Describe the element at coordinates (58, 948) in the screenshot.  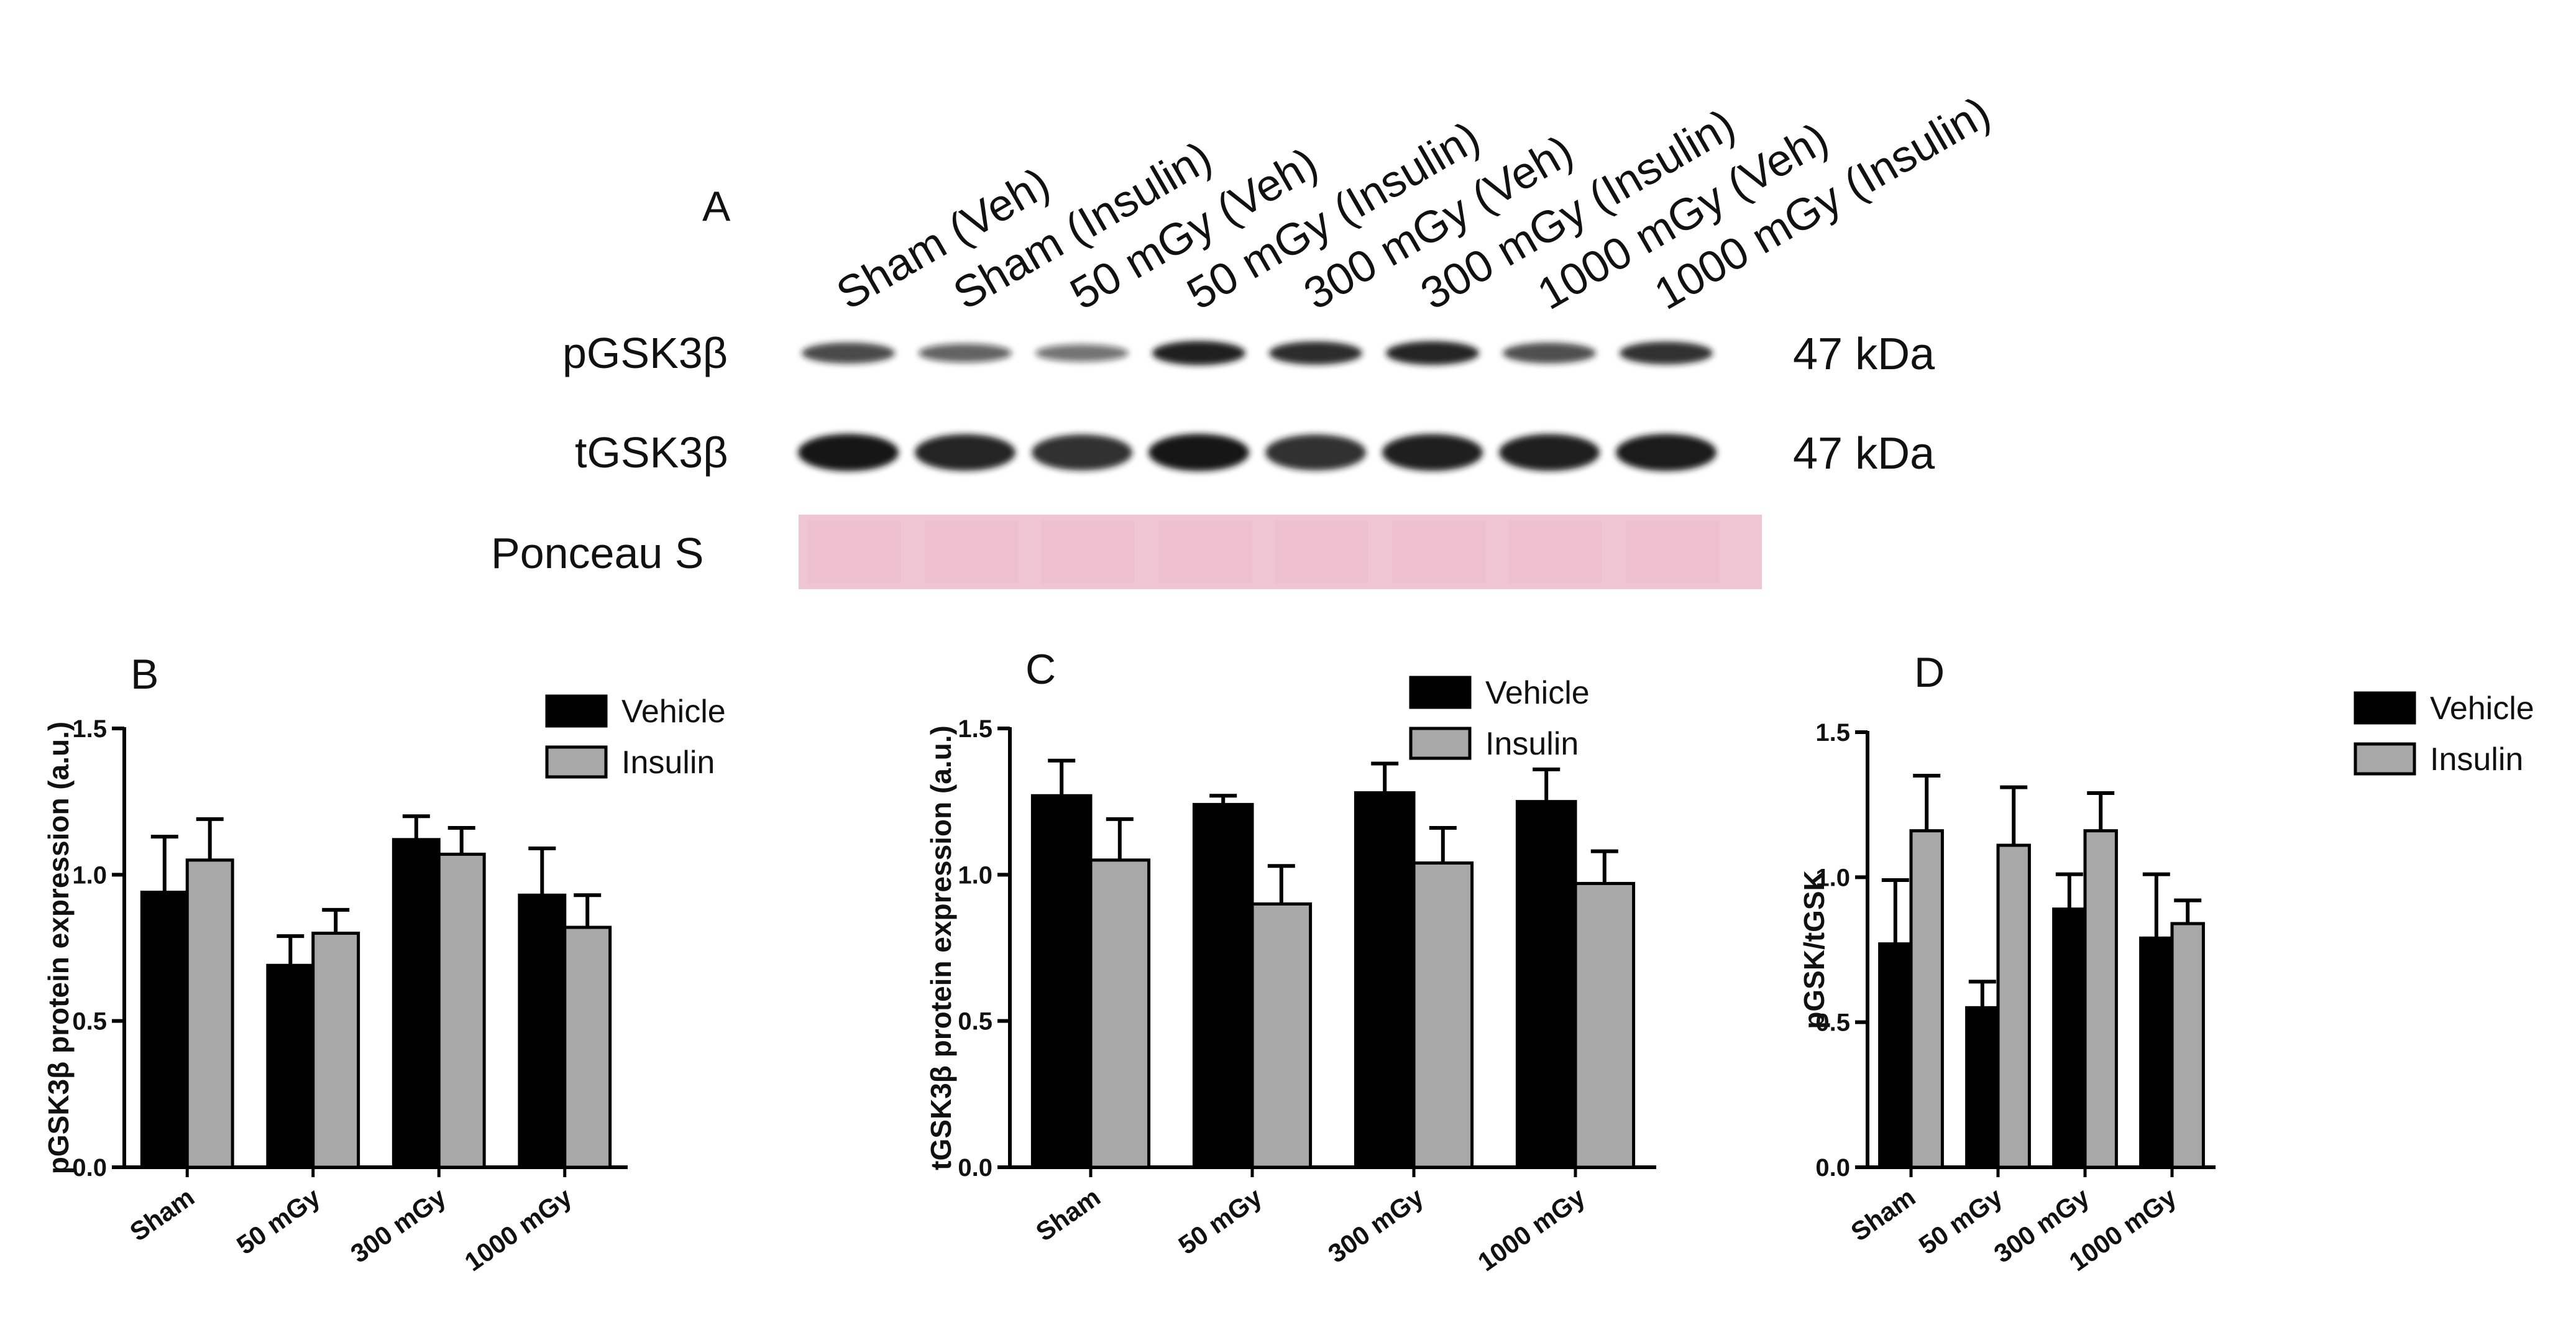
I see `y-axis-title: pGSK3β protein expression (a.u.)` at that location.